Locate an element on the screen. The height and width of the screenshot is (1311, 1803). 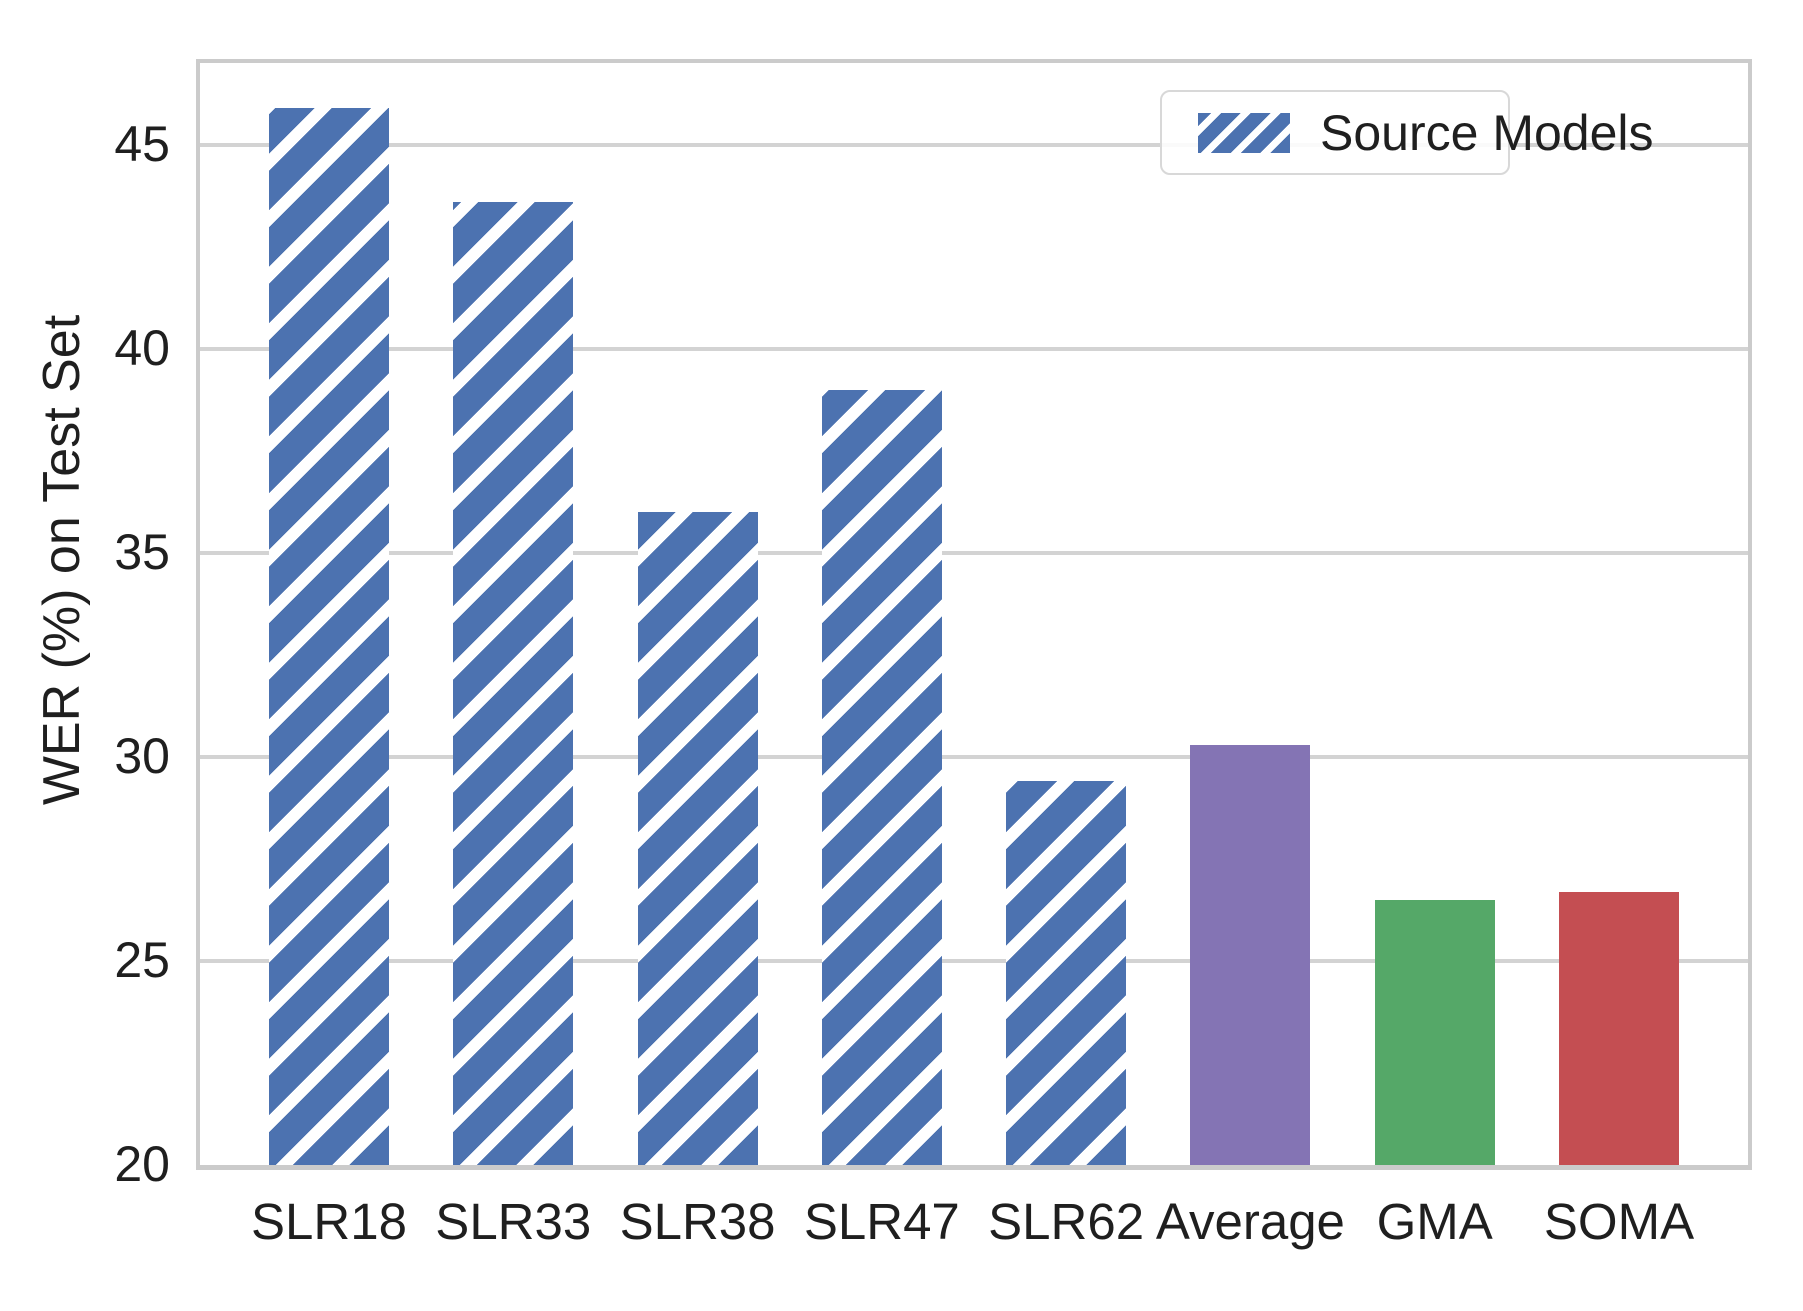
x-tick-label-slr18: SLR18 is located at coordinates (329, 1221).